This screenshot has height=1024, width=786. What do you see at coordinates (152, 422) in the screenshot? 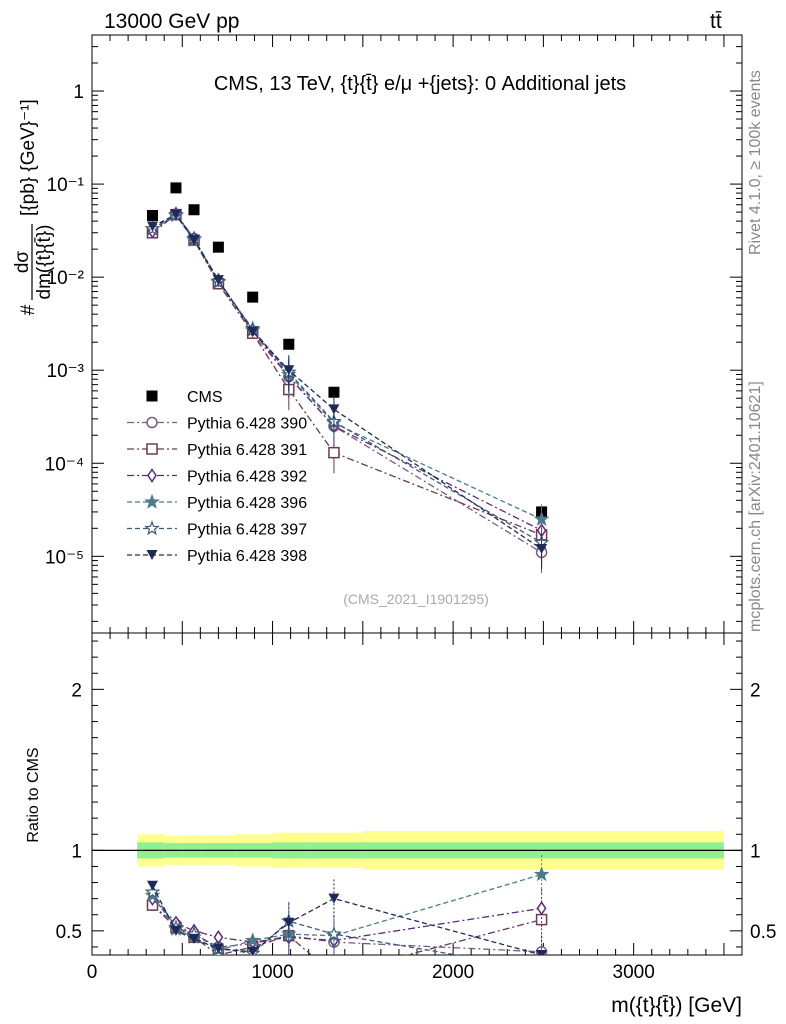
I see `legend-marker-s390` at bounding box center [152, 422].